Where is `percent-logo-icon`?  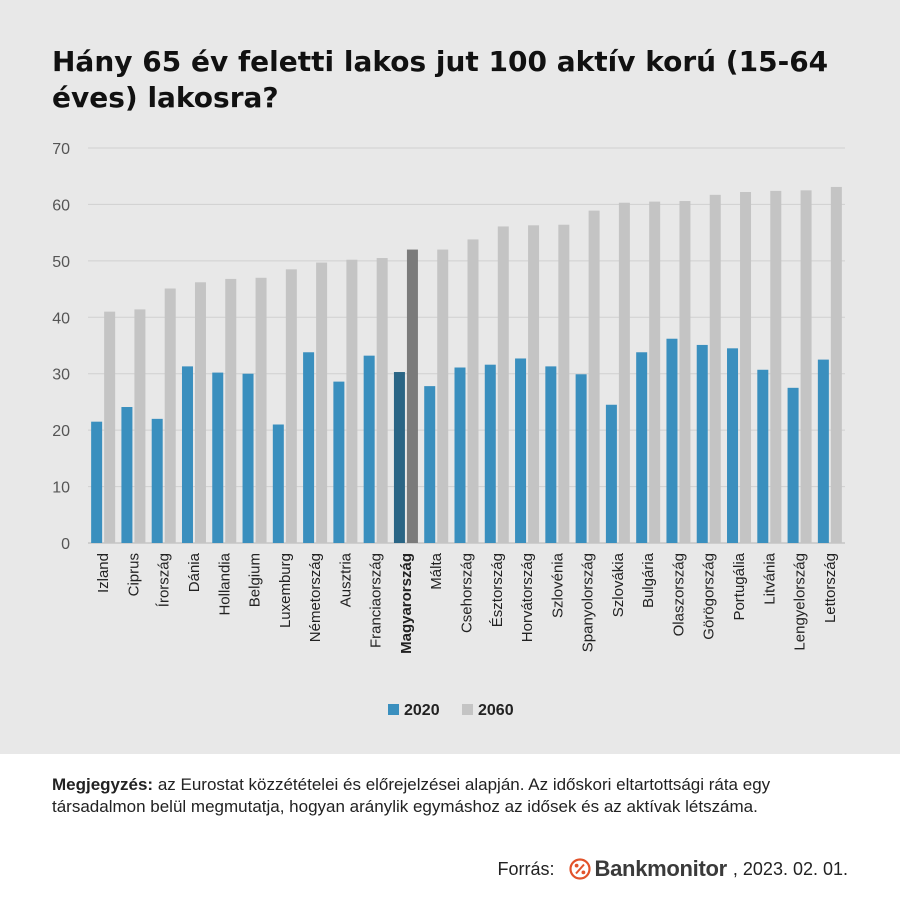 percent-logo-icon is located at coordinates (579, 869).